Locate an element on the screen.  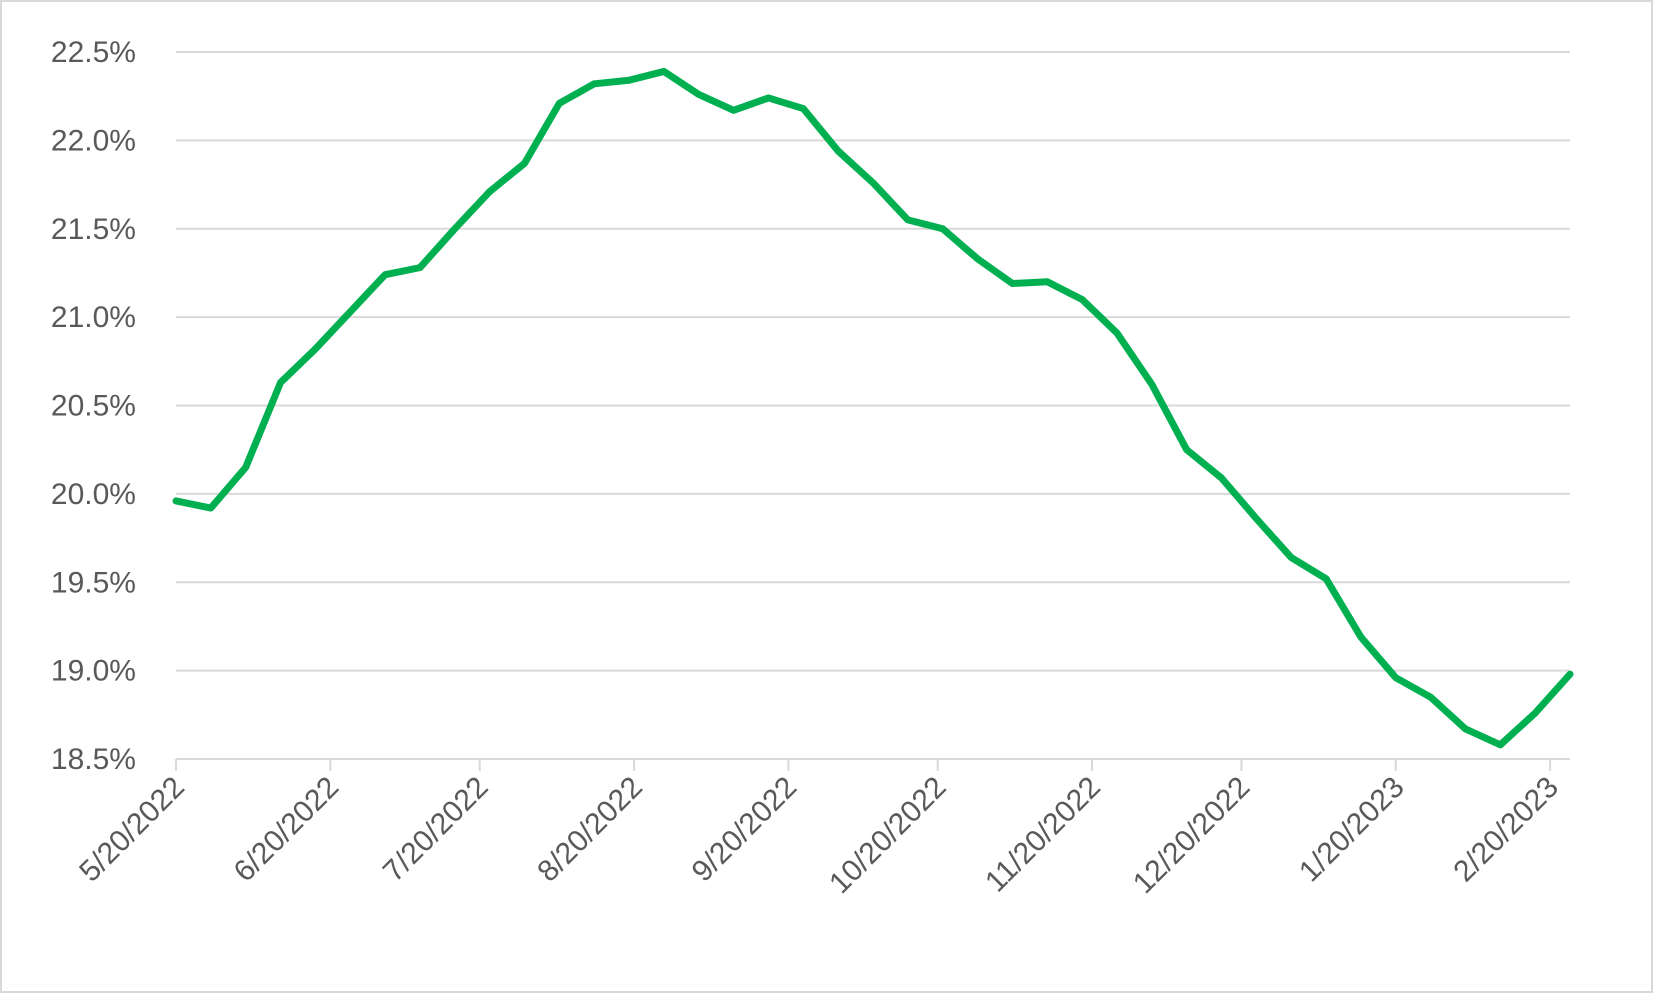
y-tick-label: 21.0% is located at coordinates (93, 317).